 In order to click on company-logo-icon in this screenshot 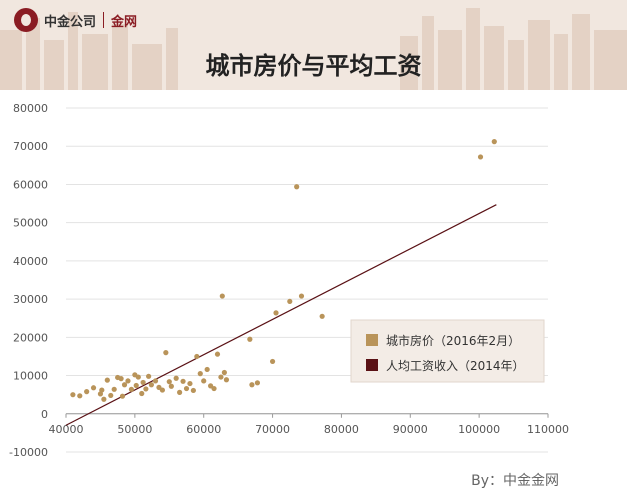, I will do `click(26, 20)`.